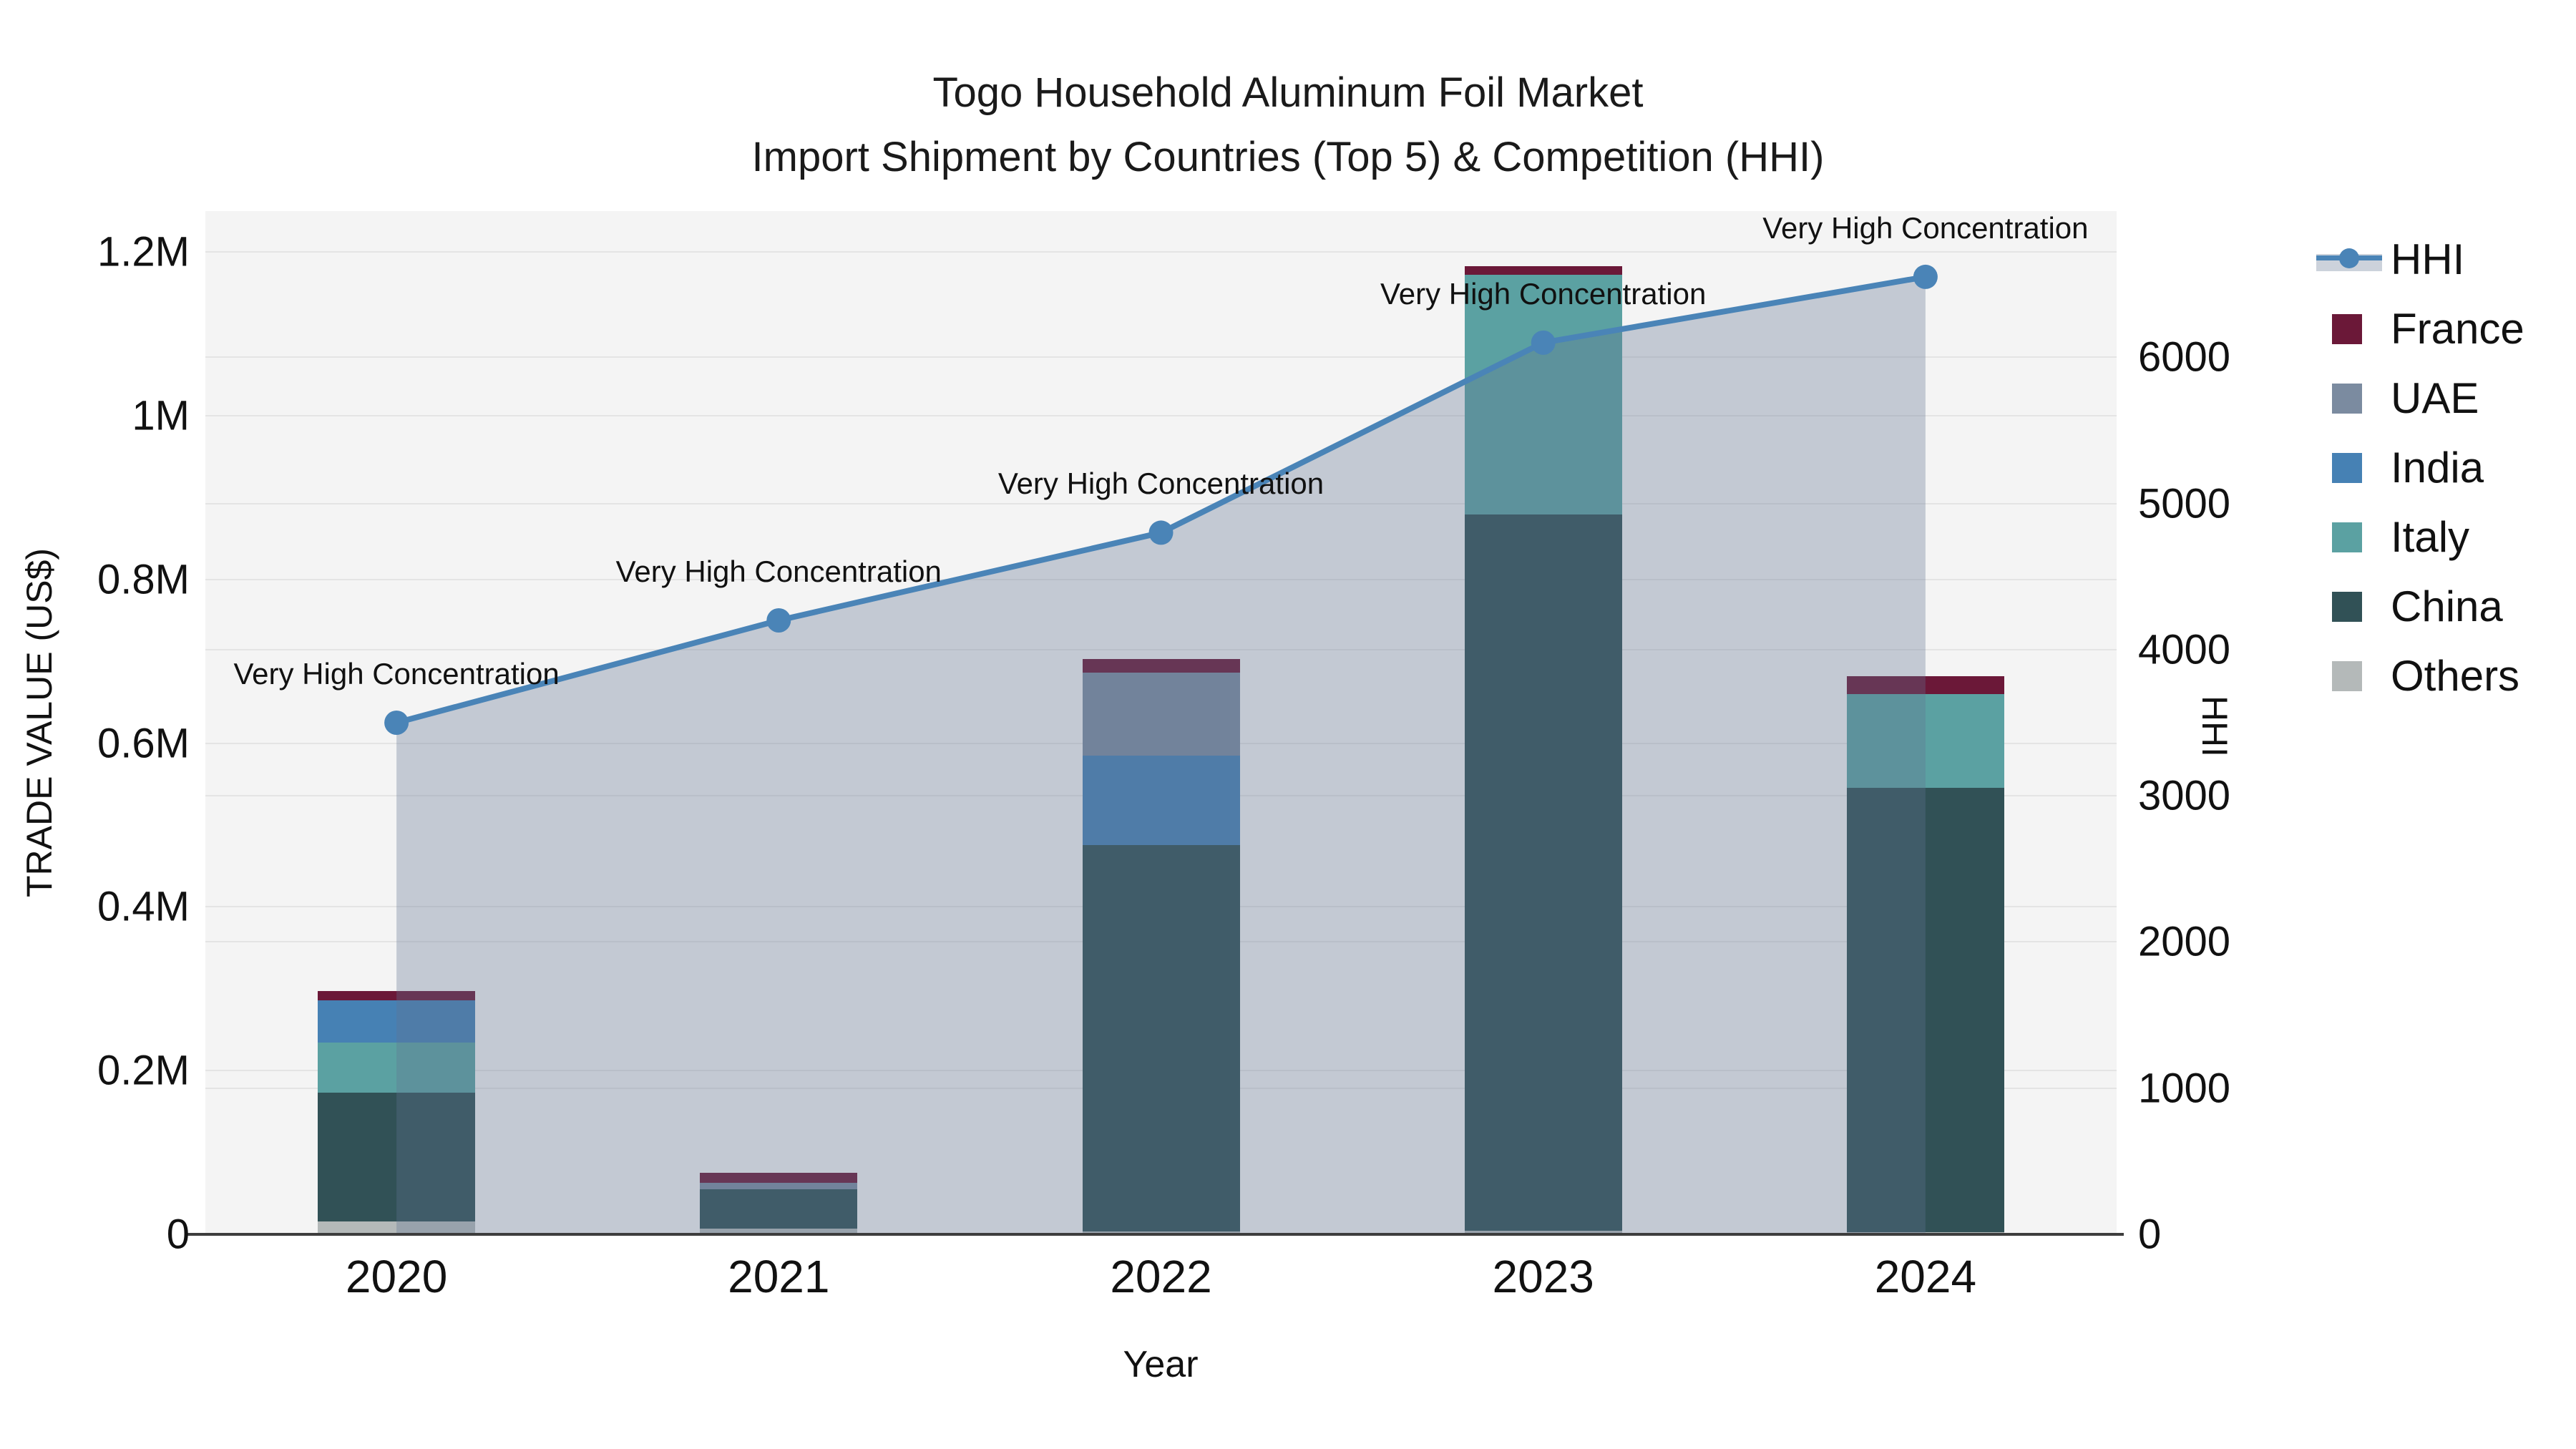 This screenshot has height=1449, width=2576. What do you see at coordinates (2347, 675) in the screenshot?
I see `legend-swatch-others` at bounding box center [2347, 675].